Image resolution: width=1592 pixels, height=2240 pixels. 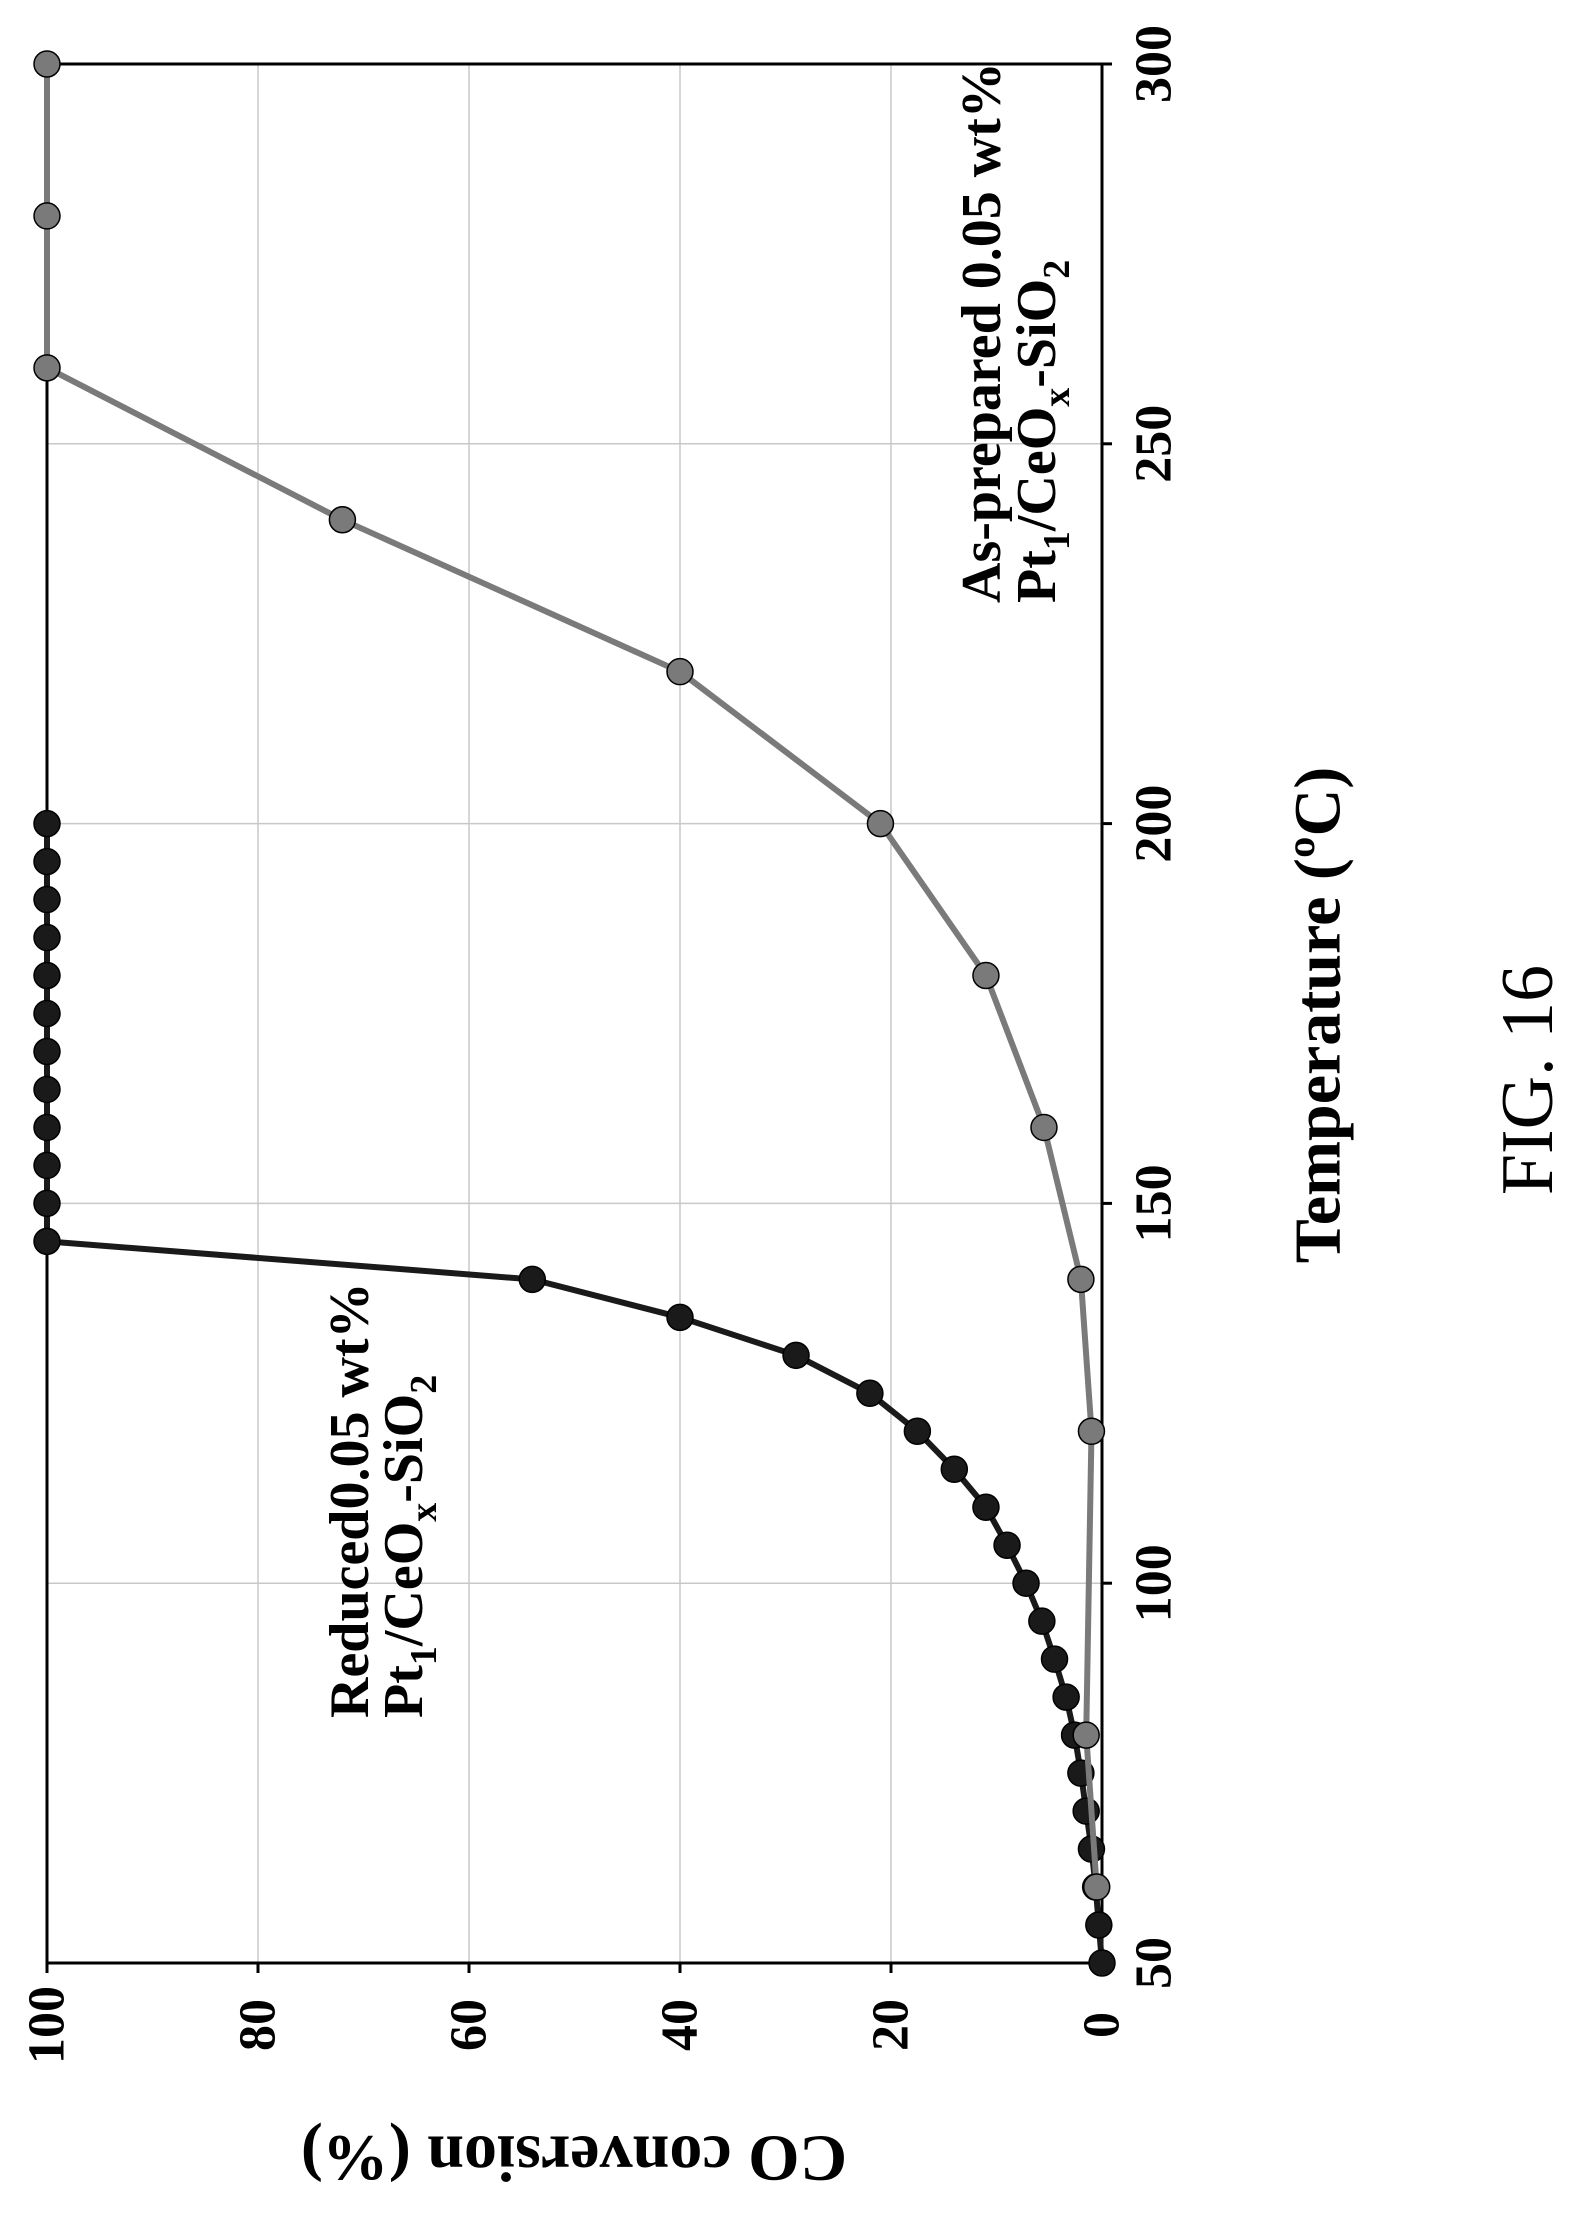 What do you see at coordinates (1154, 1203) in the screenshot?
I see `x-tick-label: 150` at bounding box center [1154, 1203].